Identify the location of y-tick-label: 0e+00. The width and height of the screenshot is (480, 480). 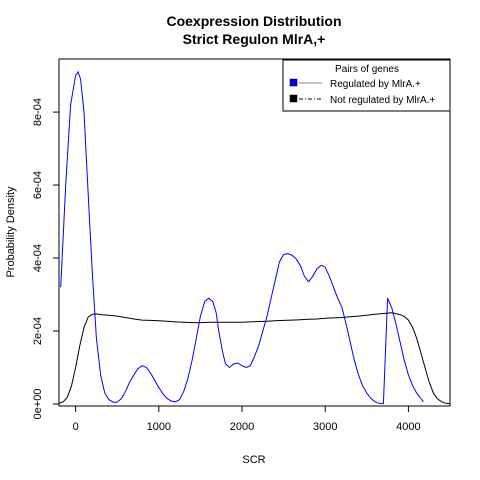
(38, 404).